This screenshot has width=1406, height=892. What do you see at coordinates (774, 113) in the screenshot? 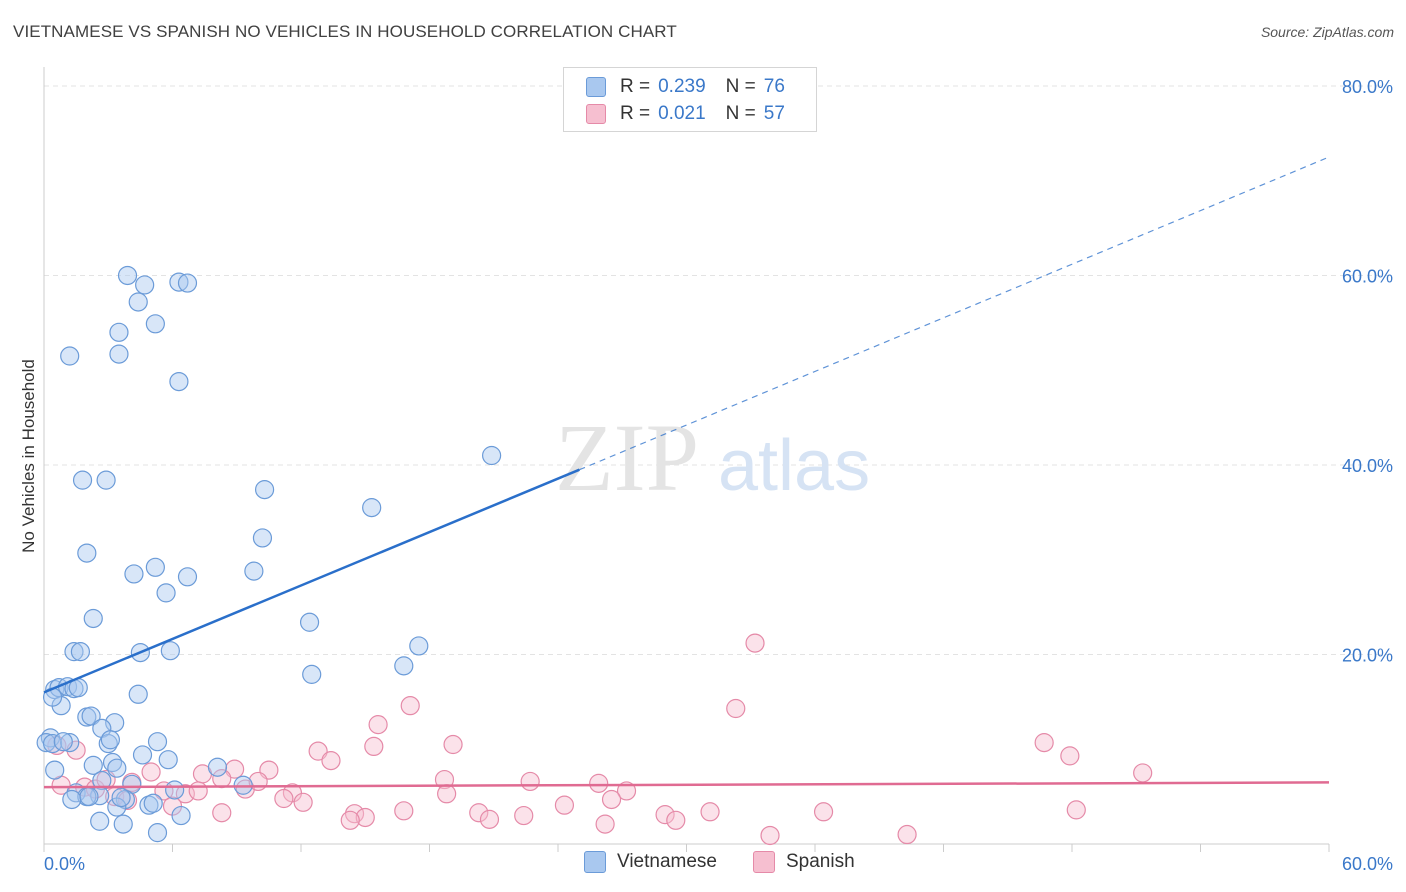
I see `legend-n-value: 57` at bounding box center [774, 113].